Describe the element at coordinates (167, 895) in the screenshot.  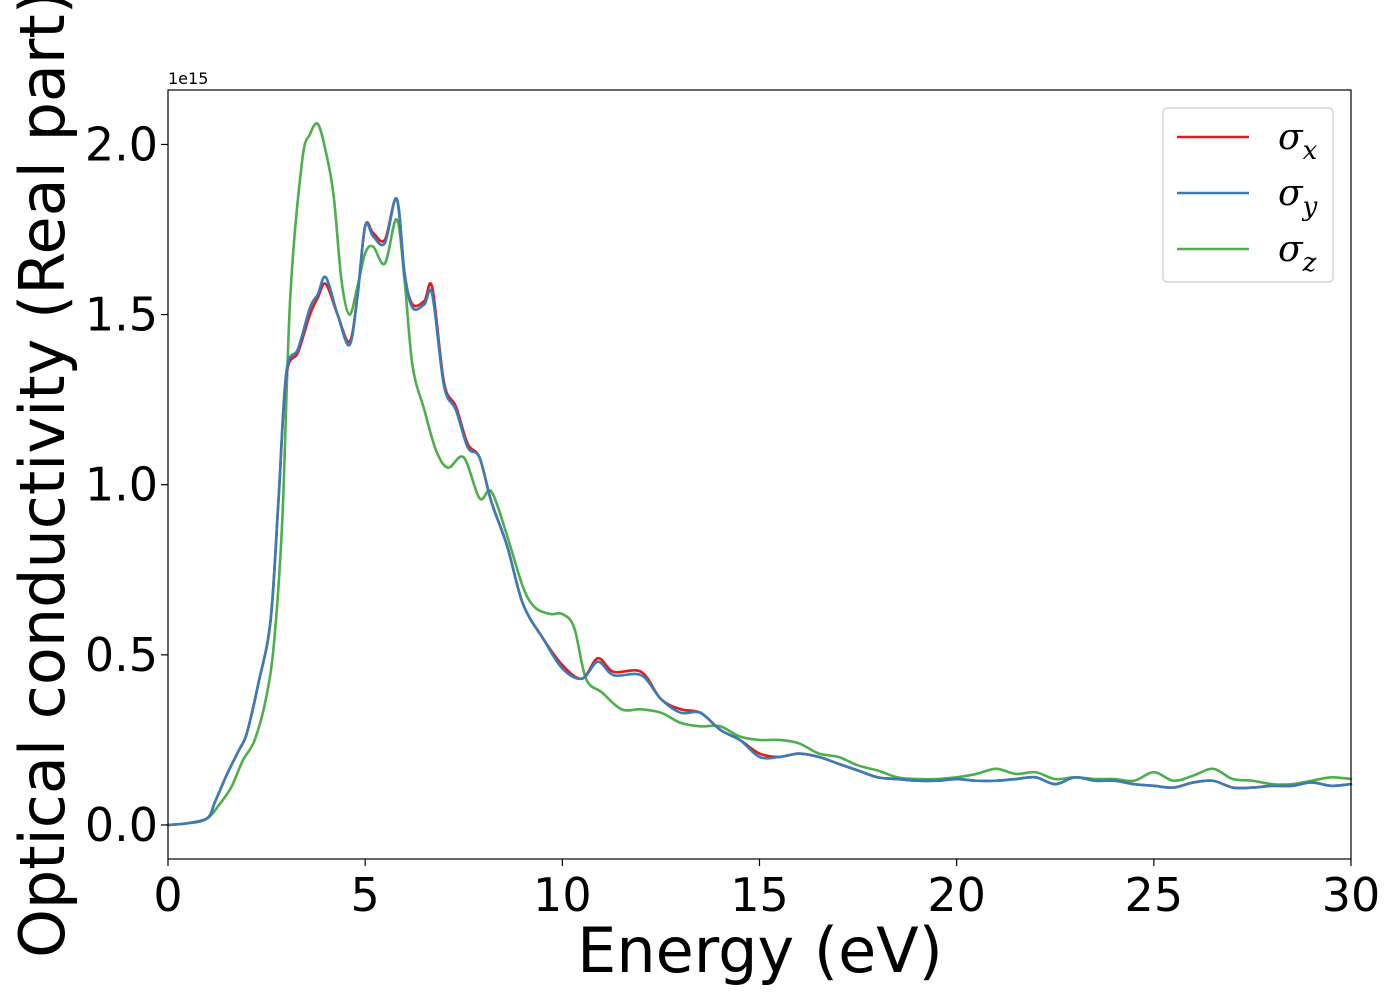
I see `x-tick-label: 0` at that location.